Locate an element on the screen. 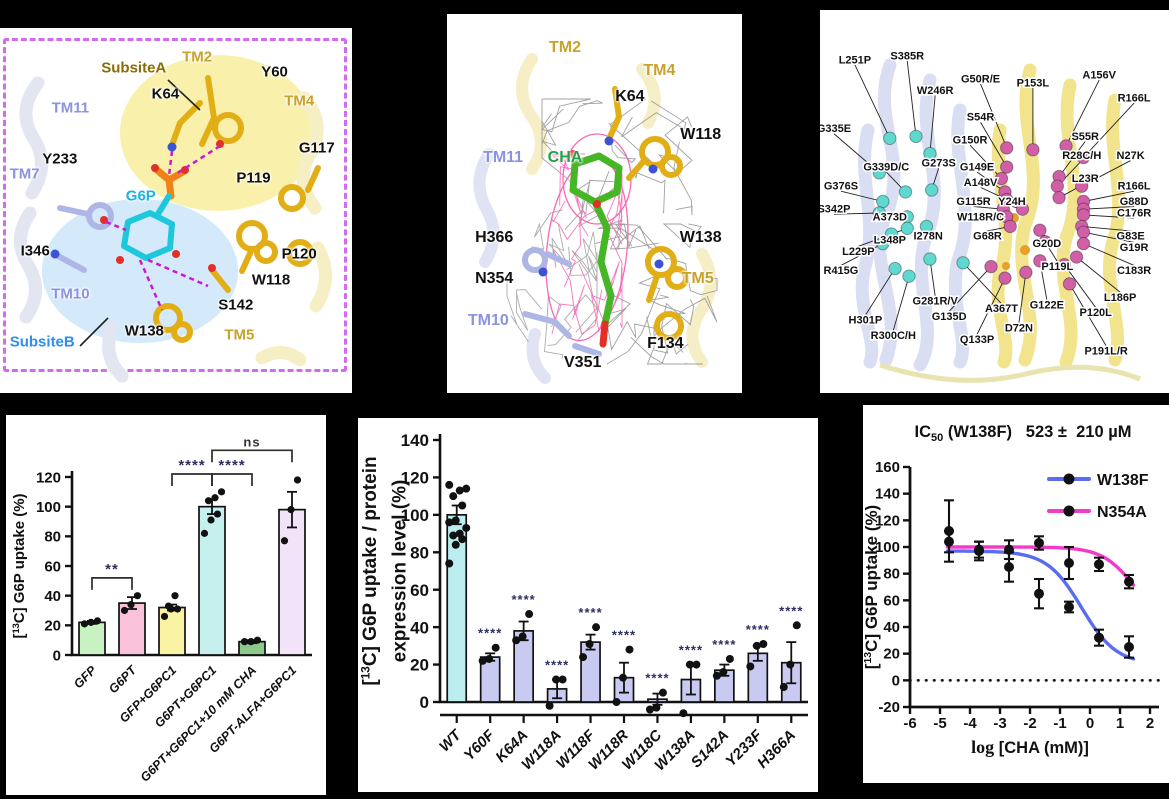  fit-curve-W138F is located at coordinates (1040, 605).